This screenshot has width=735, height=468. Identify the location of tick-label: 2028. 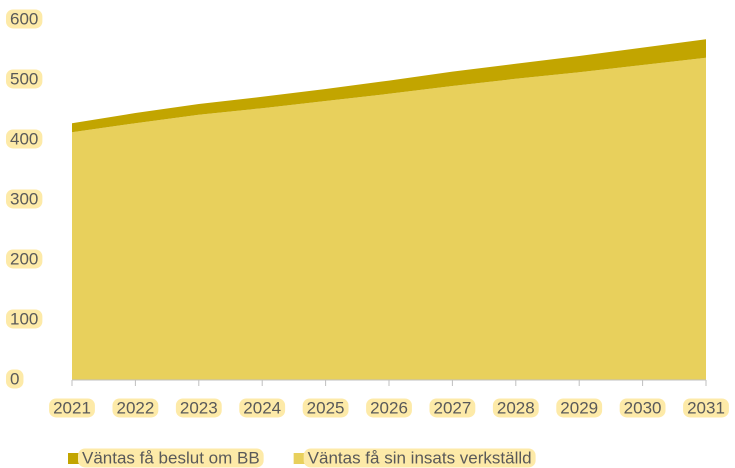
(516, 407).